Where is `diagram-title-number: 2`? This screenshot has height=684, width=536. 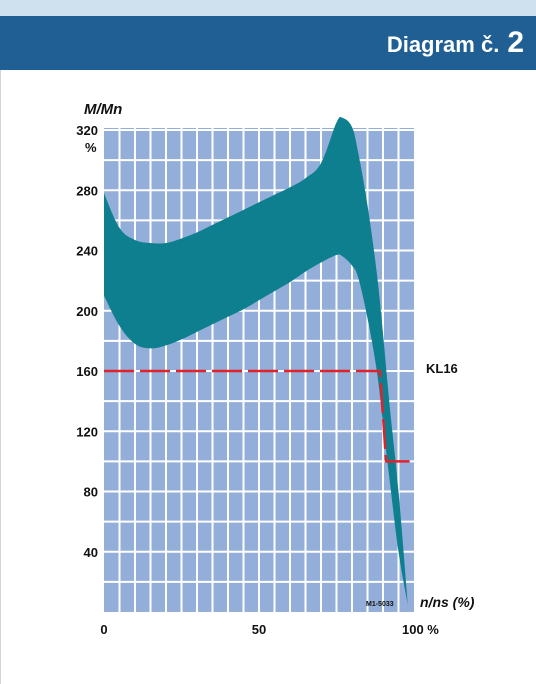
diagram-title-number: 2 is located at coordinates (515, 42).